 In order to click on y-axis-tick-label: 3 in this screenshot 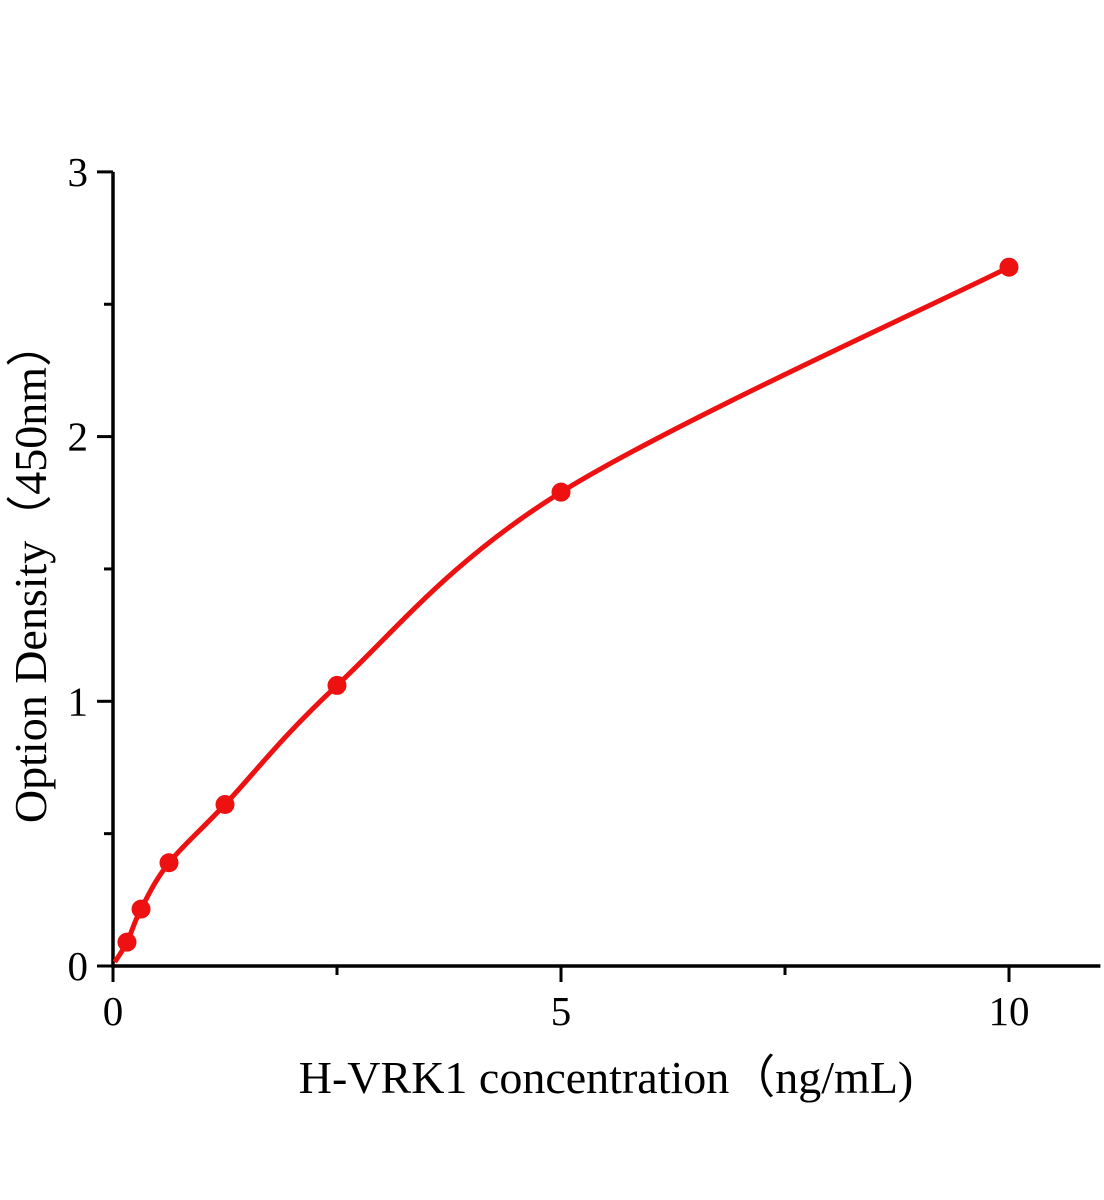, I will do `click(78, 172)`.